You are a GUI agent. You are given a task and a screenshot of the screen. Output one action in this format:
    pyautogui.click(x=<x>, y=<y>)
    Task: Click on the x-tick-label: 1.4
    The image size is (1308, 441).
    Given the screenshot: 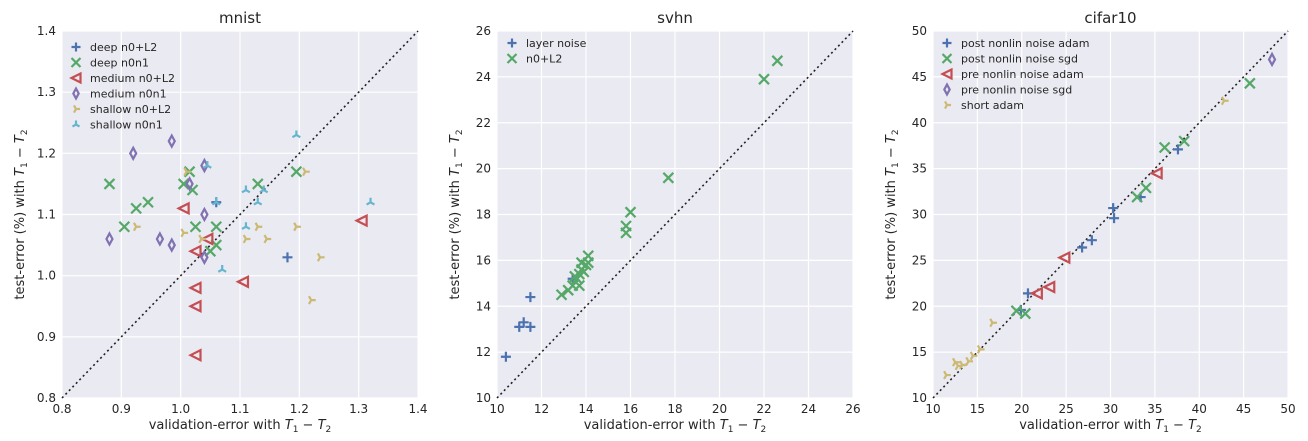 What is the action you would take?
    pyautogui.click(x=417, y=409)
    